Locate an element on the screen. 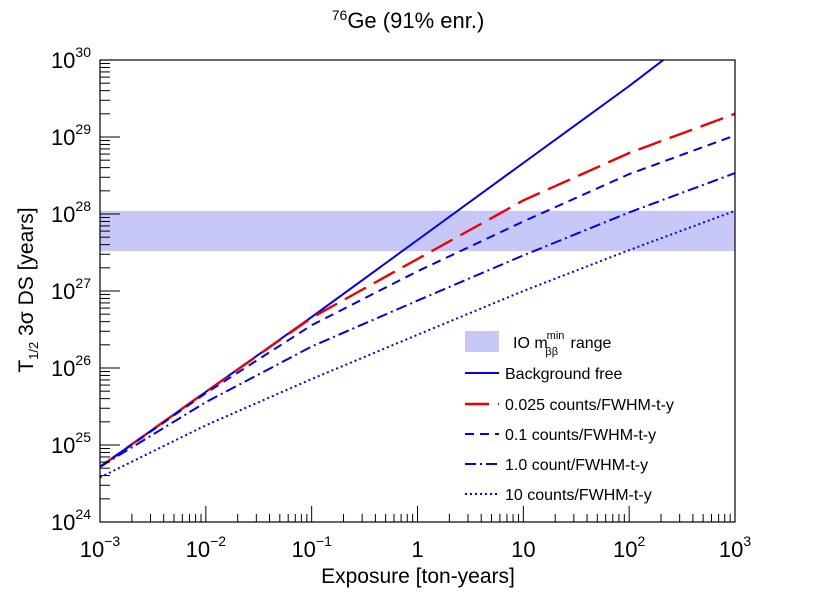 Image resolution: width=817 pixels, height=594 pixels. x-axis-title: Exposure [ton-years] is located at coordinates (418, 576).